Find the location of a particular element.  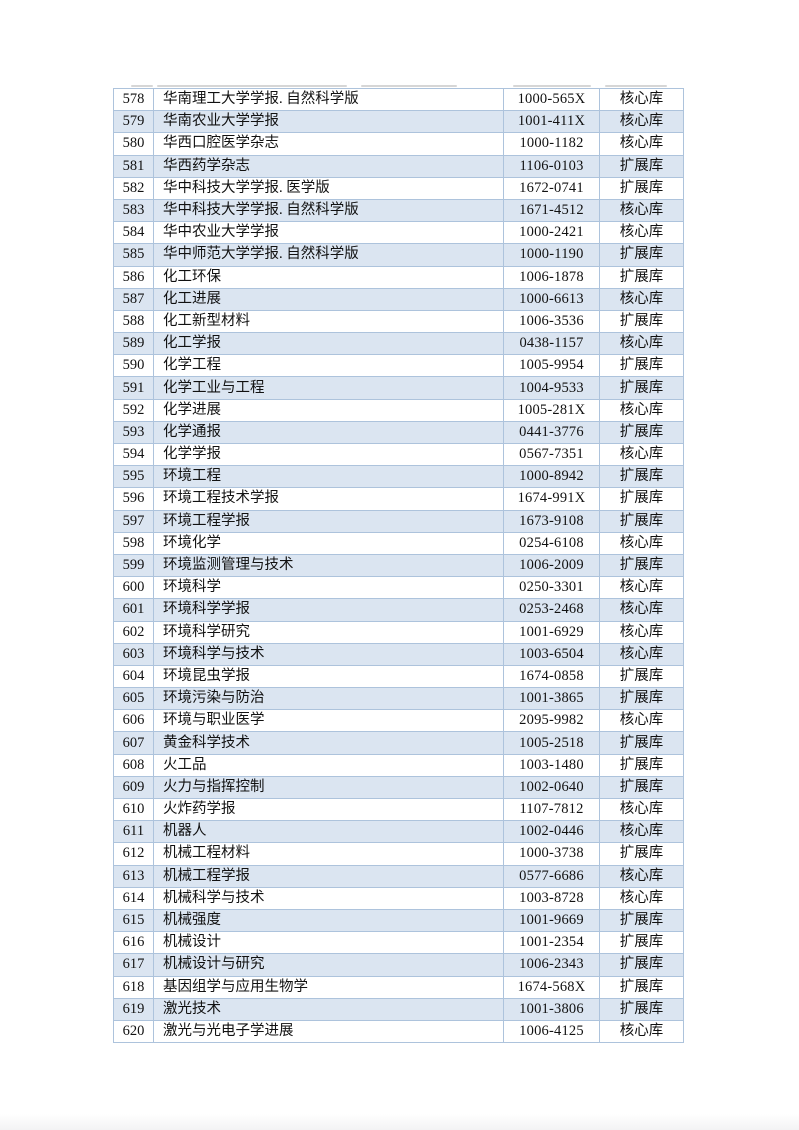

cell-name: 环境监测管理与技术 is located at coordinates (328, 565).